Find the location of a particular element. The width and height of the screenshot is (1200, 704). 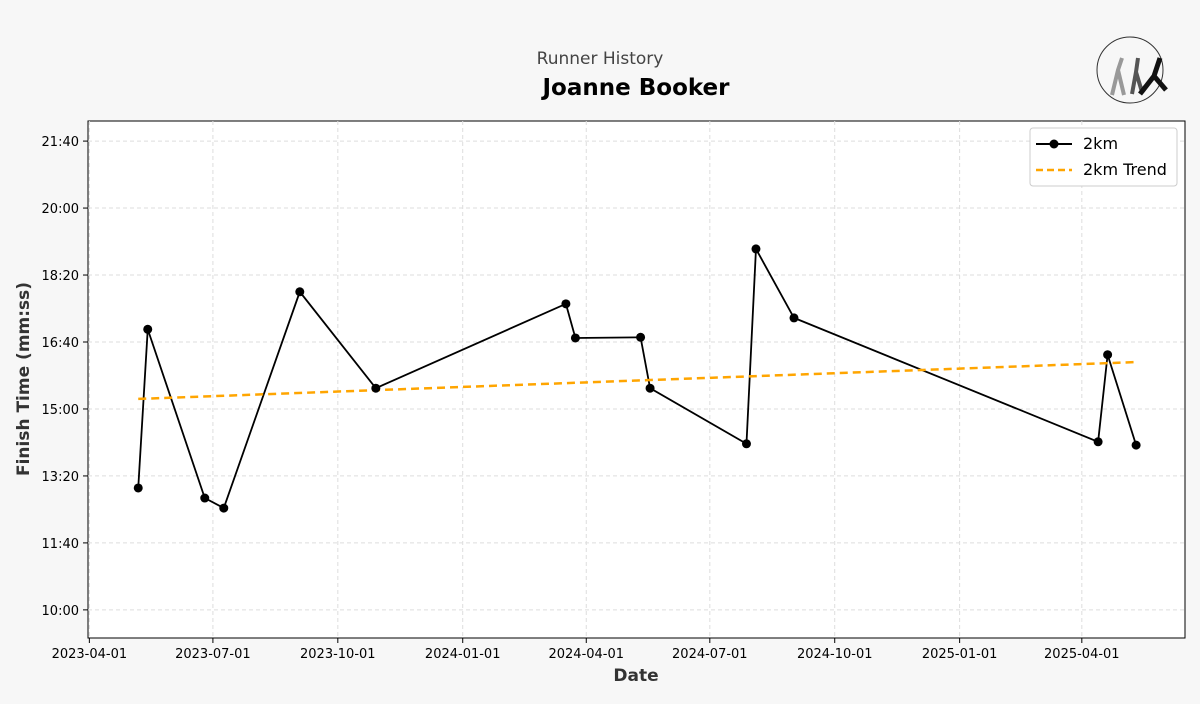

chart-subtitle: Runner History is located at coordinates (600, 59).